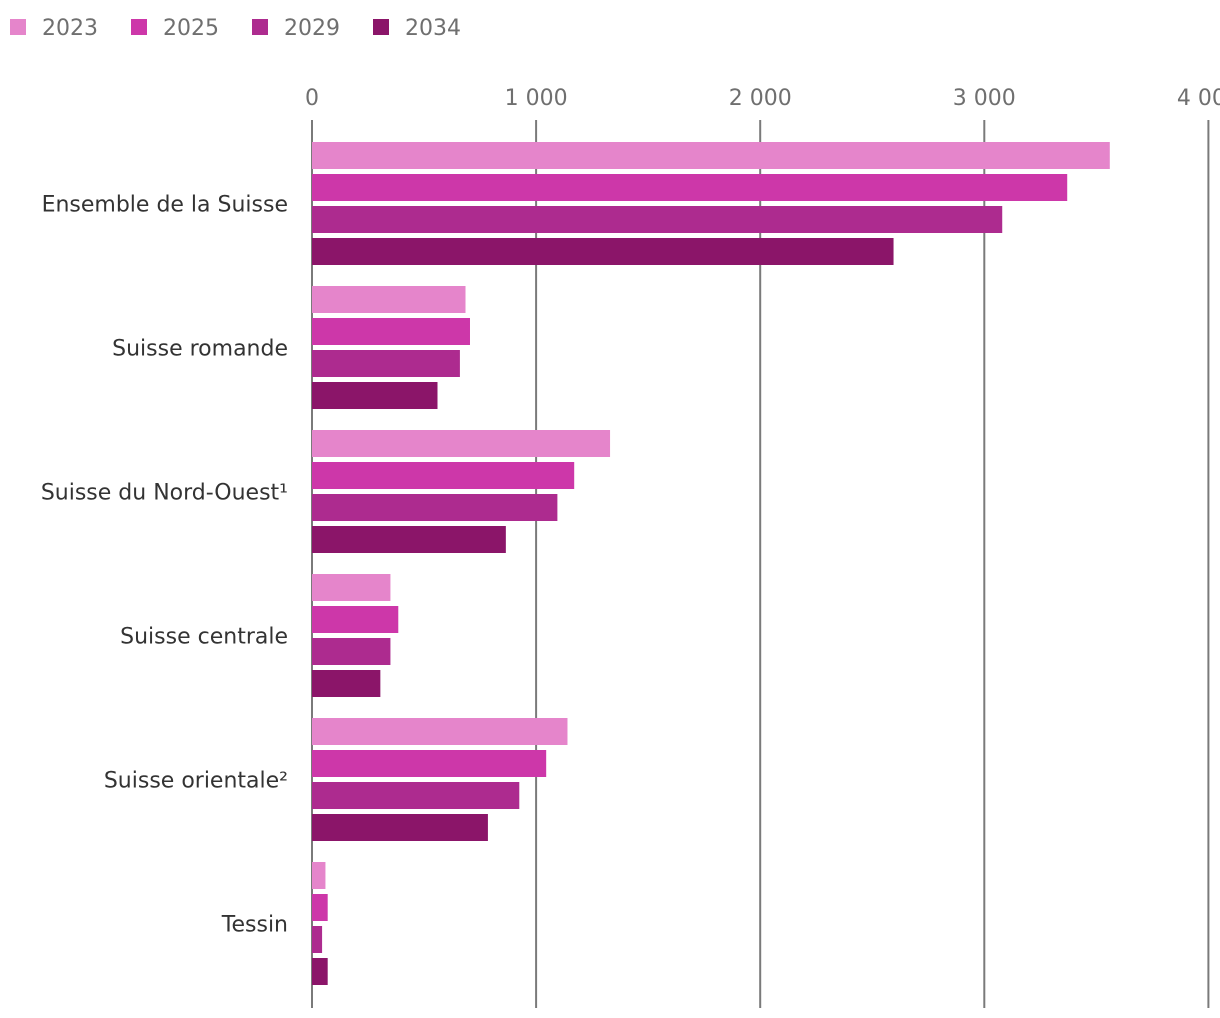  Describe the element at coordinates (416, 795) in the screenshot. I see `bar-4-2029` at that location.